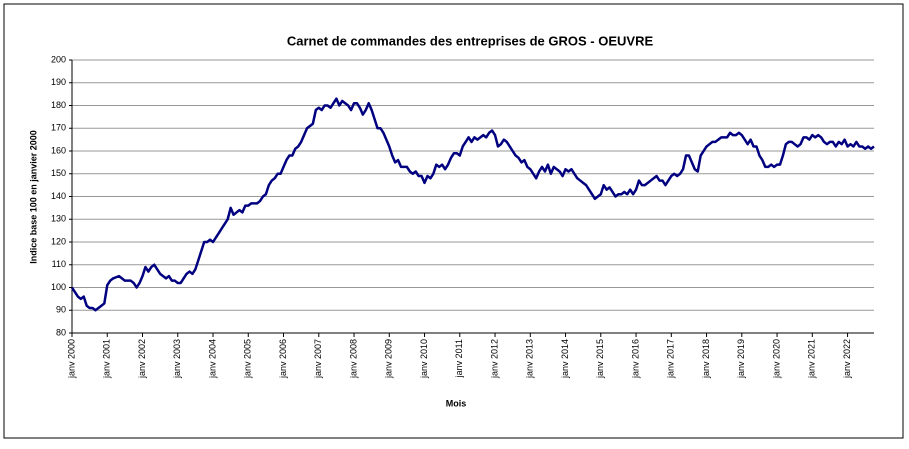 This screenshot has width=909, height=449. What do you see at coordinates (58, 241) in the screenshot?
I see `y-tick-label: 120` at bounding box center [58, 241].